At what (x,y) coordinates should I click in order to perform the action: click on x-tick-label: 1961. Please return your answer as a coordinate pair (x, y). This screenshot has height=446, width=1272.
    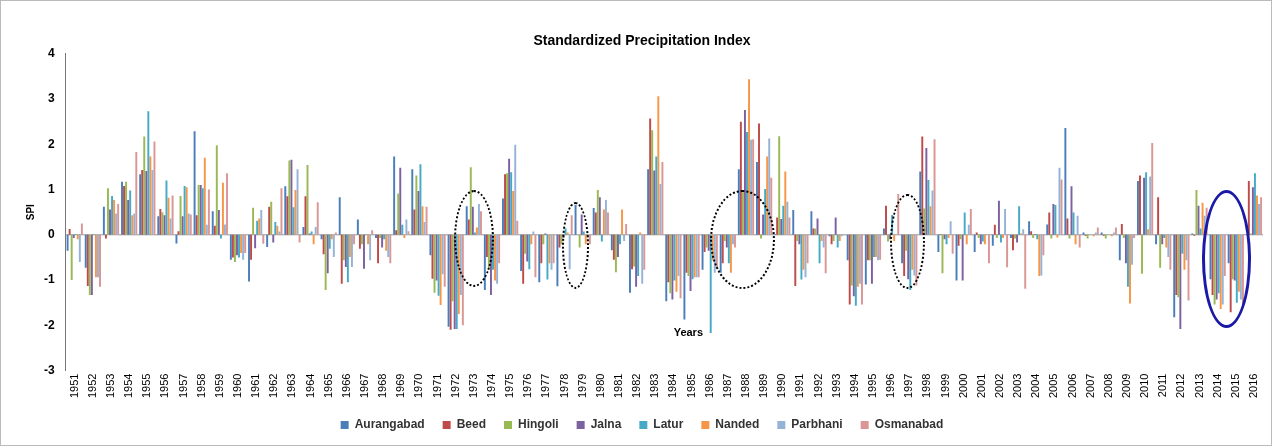
    Looking at the image, I should click on (255, 386).